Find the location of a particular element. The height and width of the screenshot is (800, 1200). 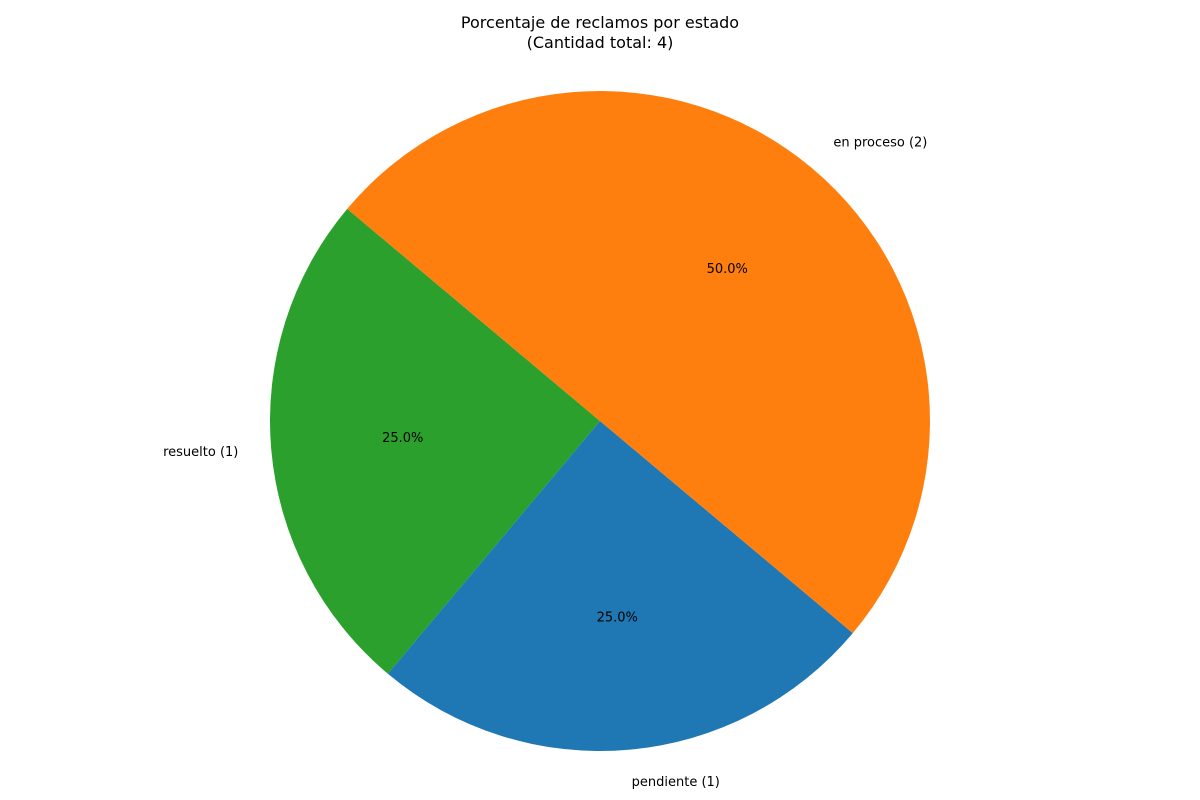

pie-category-label-2: en proceso (2) is located at coordinates (880, 142).